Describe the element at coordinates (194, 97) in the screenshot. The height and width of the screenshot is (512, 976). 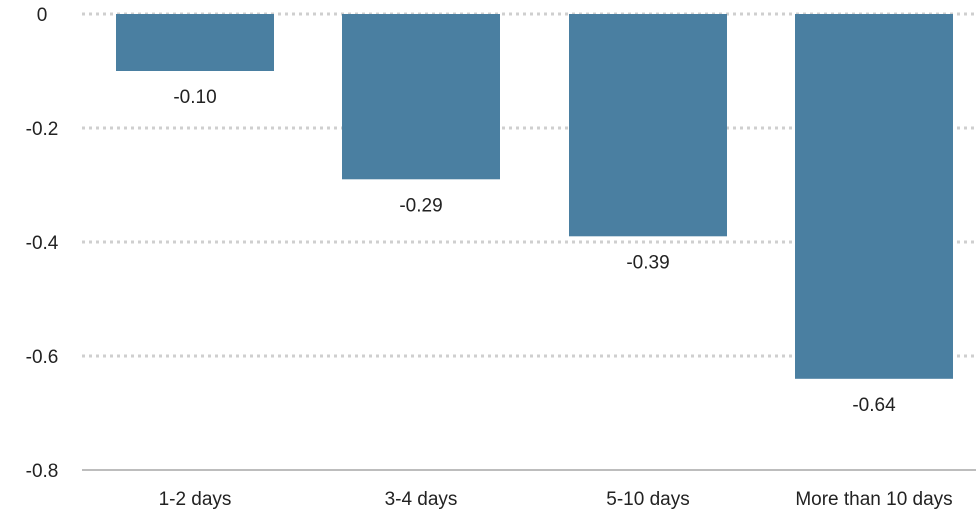
I see `data-label: -0.10` at that location.